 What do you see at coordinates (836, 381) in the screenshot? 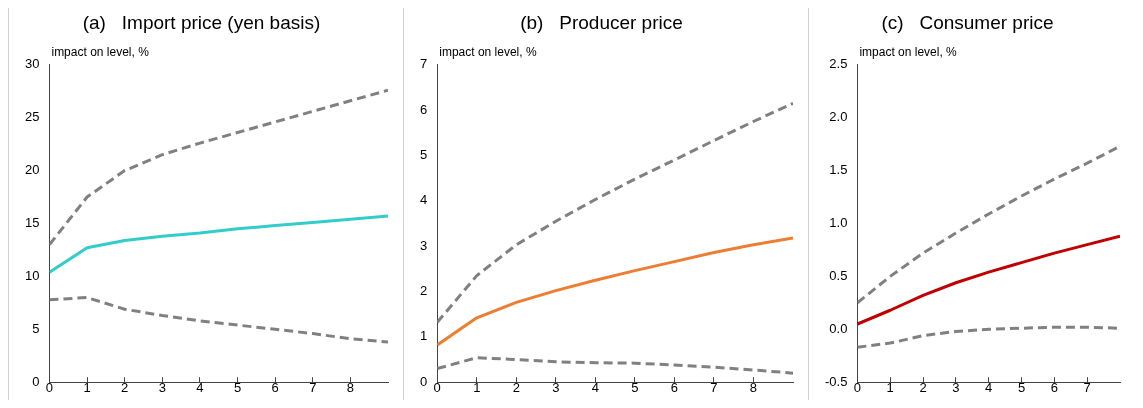
I see `y-tick-label: -0.5` at bounding box center [836, 381].